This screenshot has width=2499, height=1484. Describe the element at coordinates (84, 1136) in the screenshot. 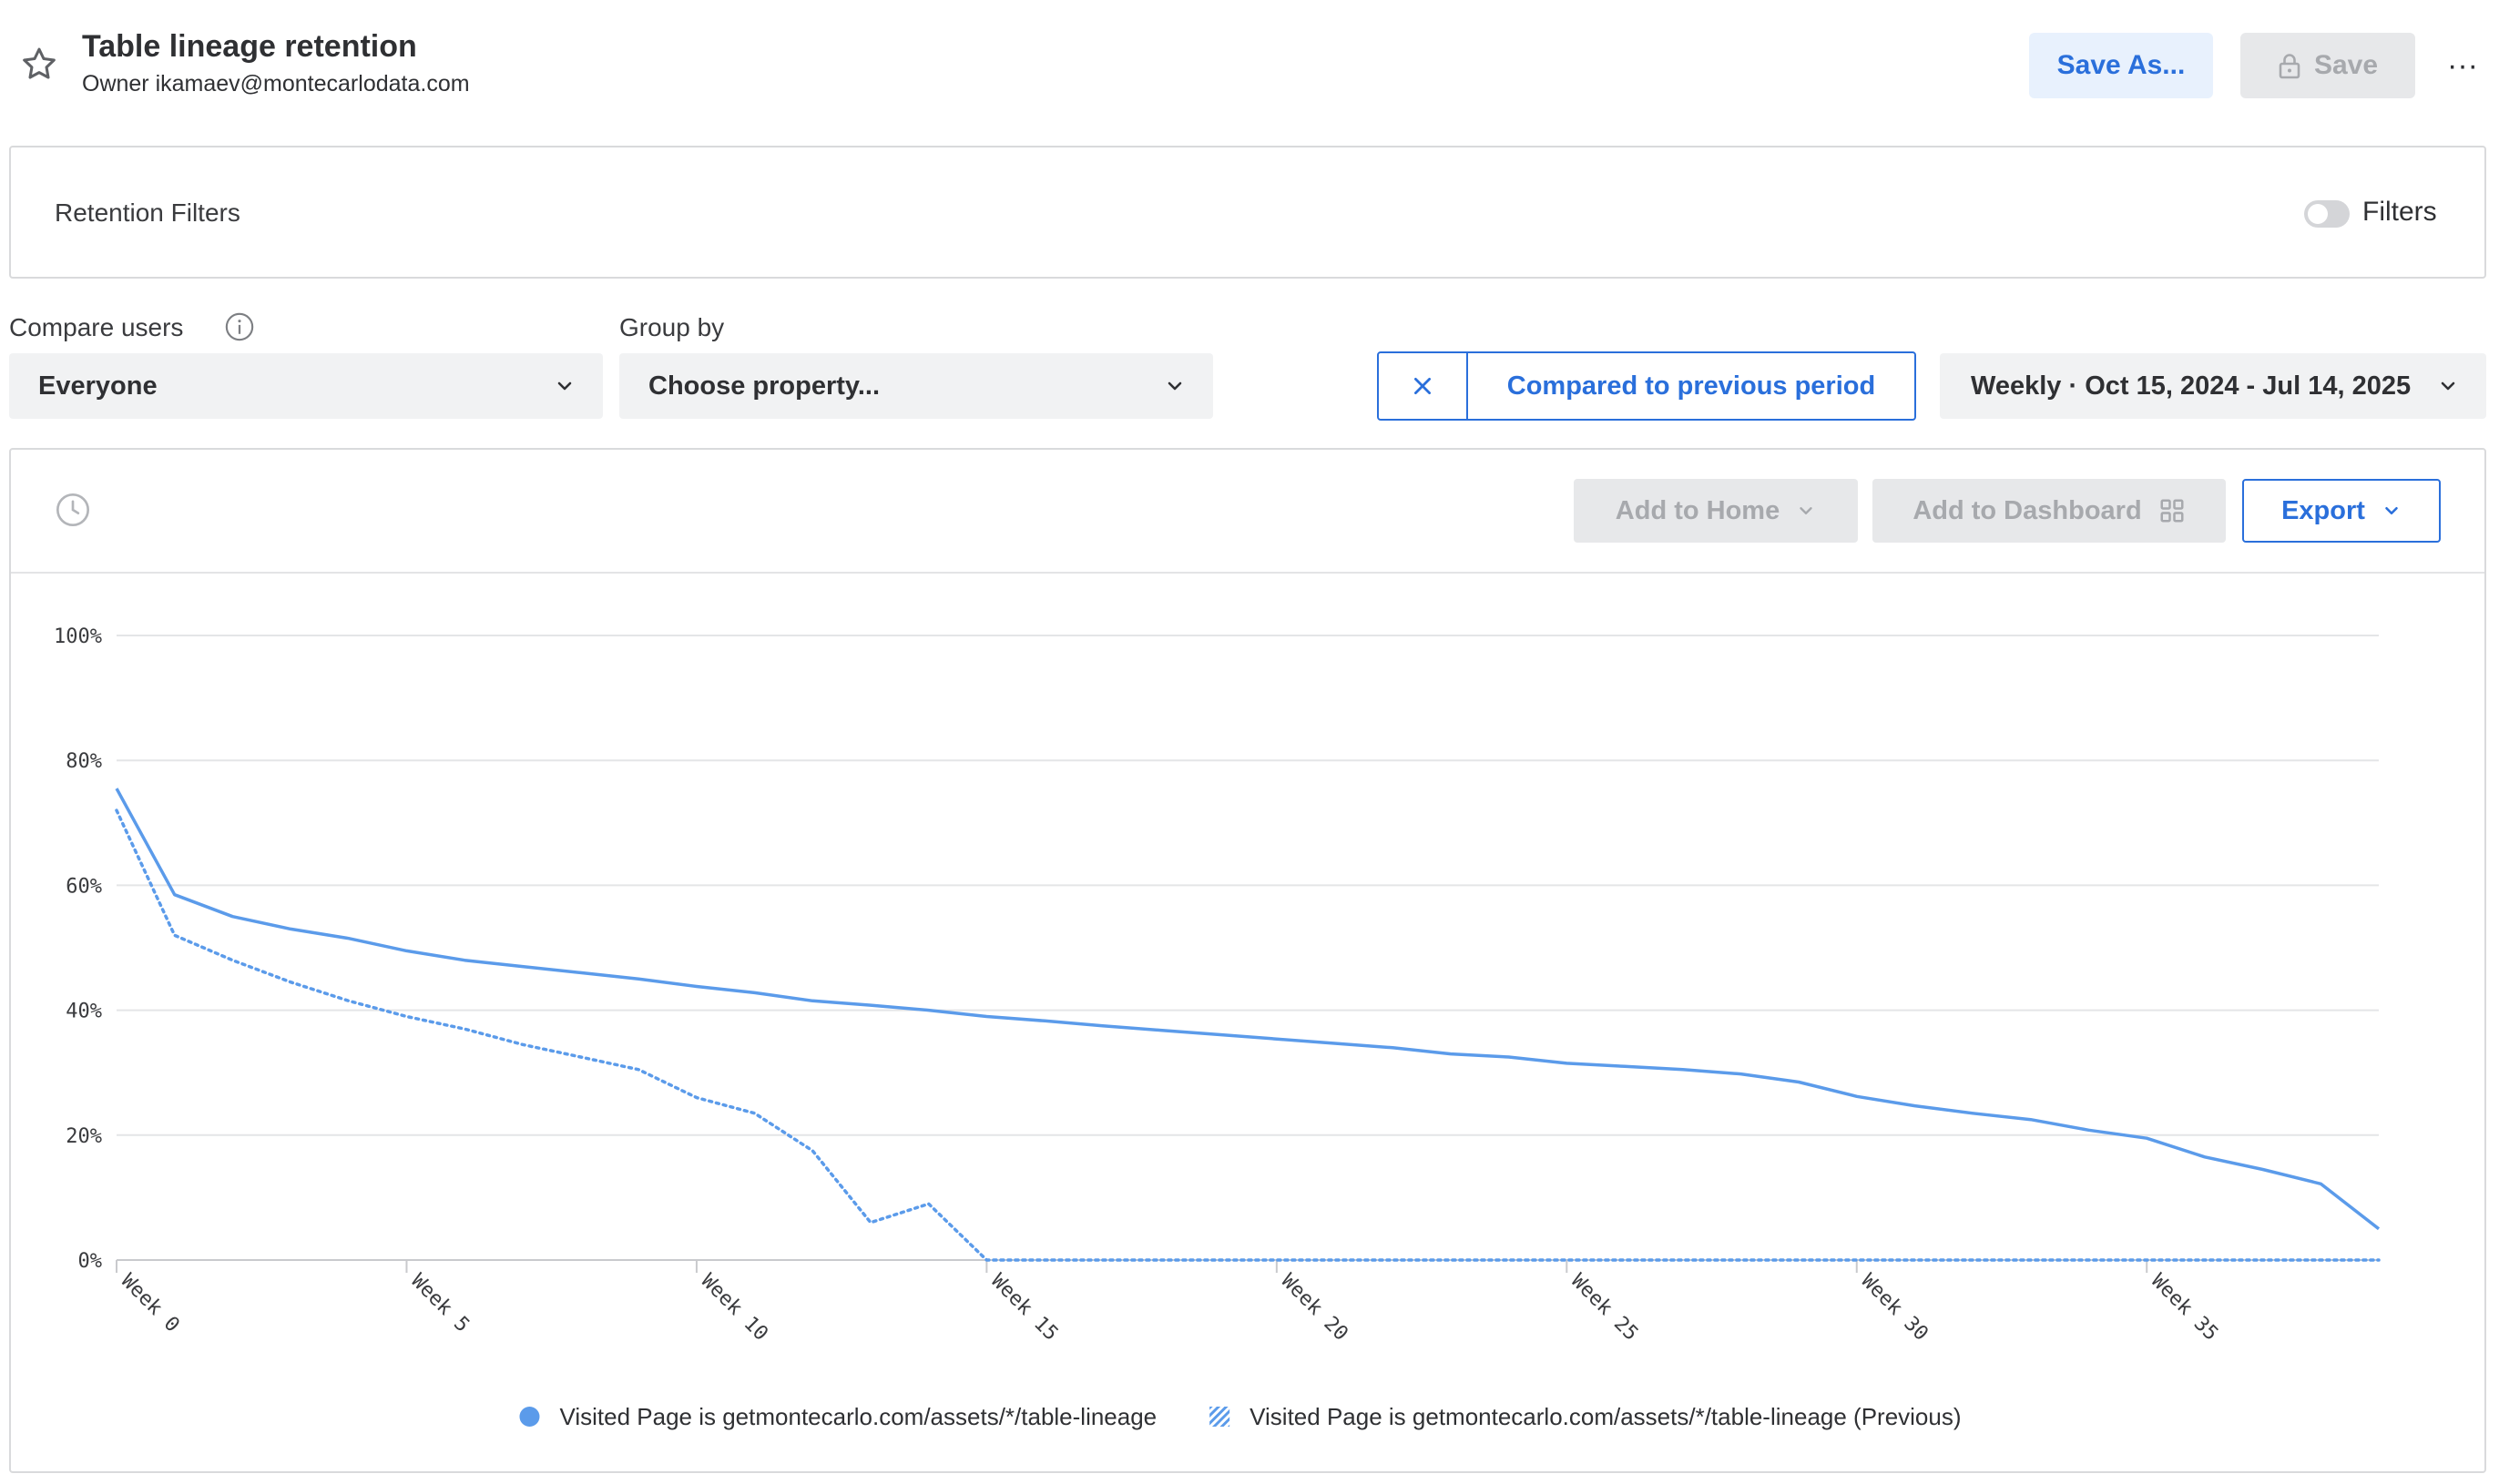

I see `y-tick-label: 20%` at that location.